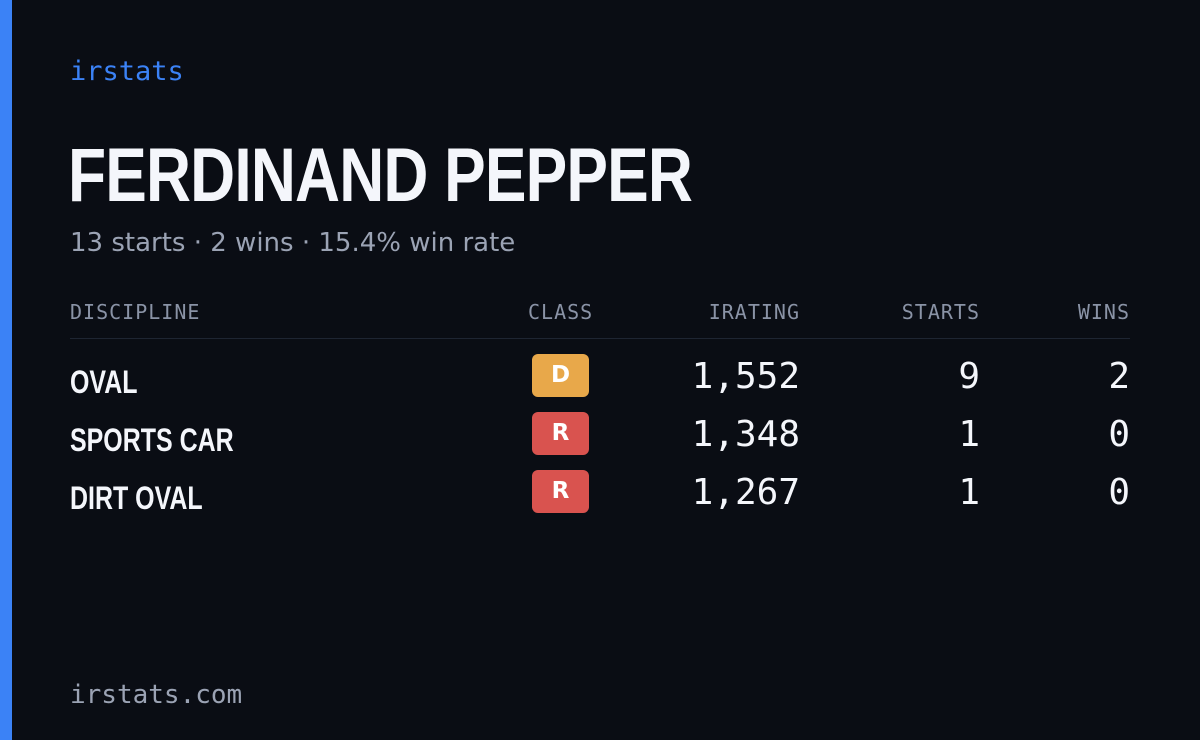  Describe the element at coordinates (600, 495) in the screenshot. I see `table-row: DIRT OVAL R 1,267 1 0` at that location.